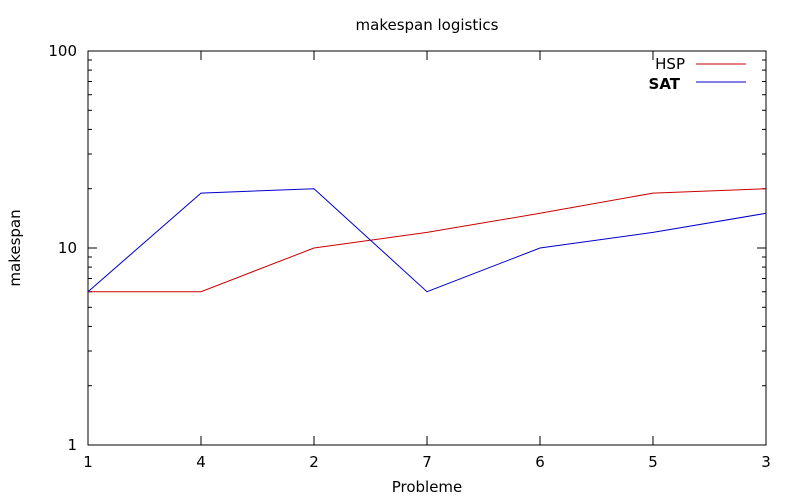 The image size is (800, 500). What do you see at coordinates (697, 74) in the screenshot?
I see `legend: HSP SAT` at bounding box center [697, 74].